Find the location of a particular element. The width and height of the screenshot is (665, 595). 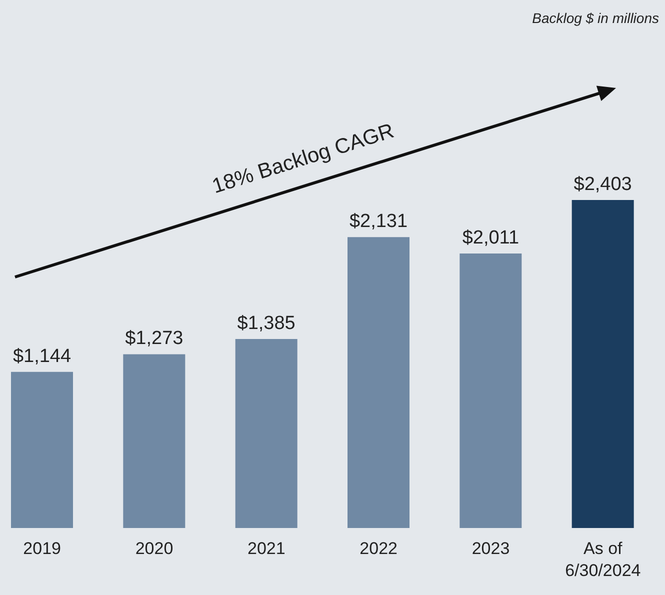

x-tick-label: 2023 is located at coordinates (491, 548).